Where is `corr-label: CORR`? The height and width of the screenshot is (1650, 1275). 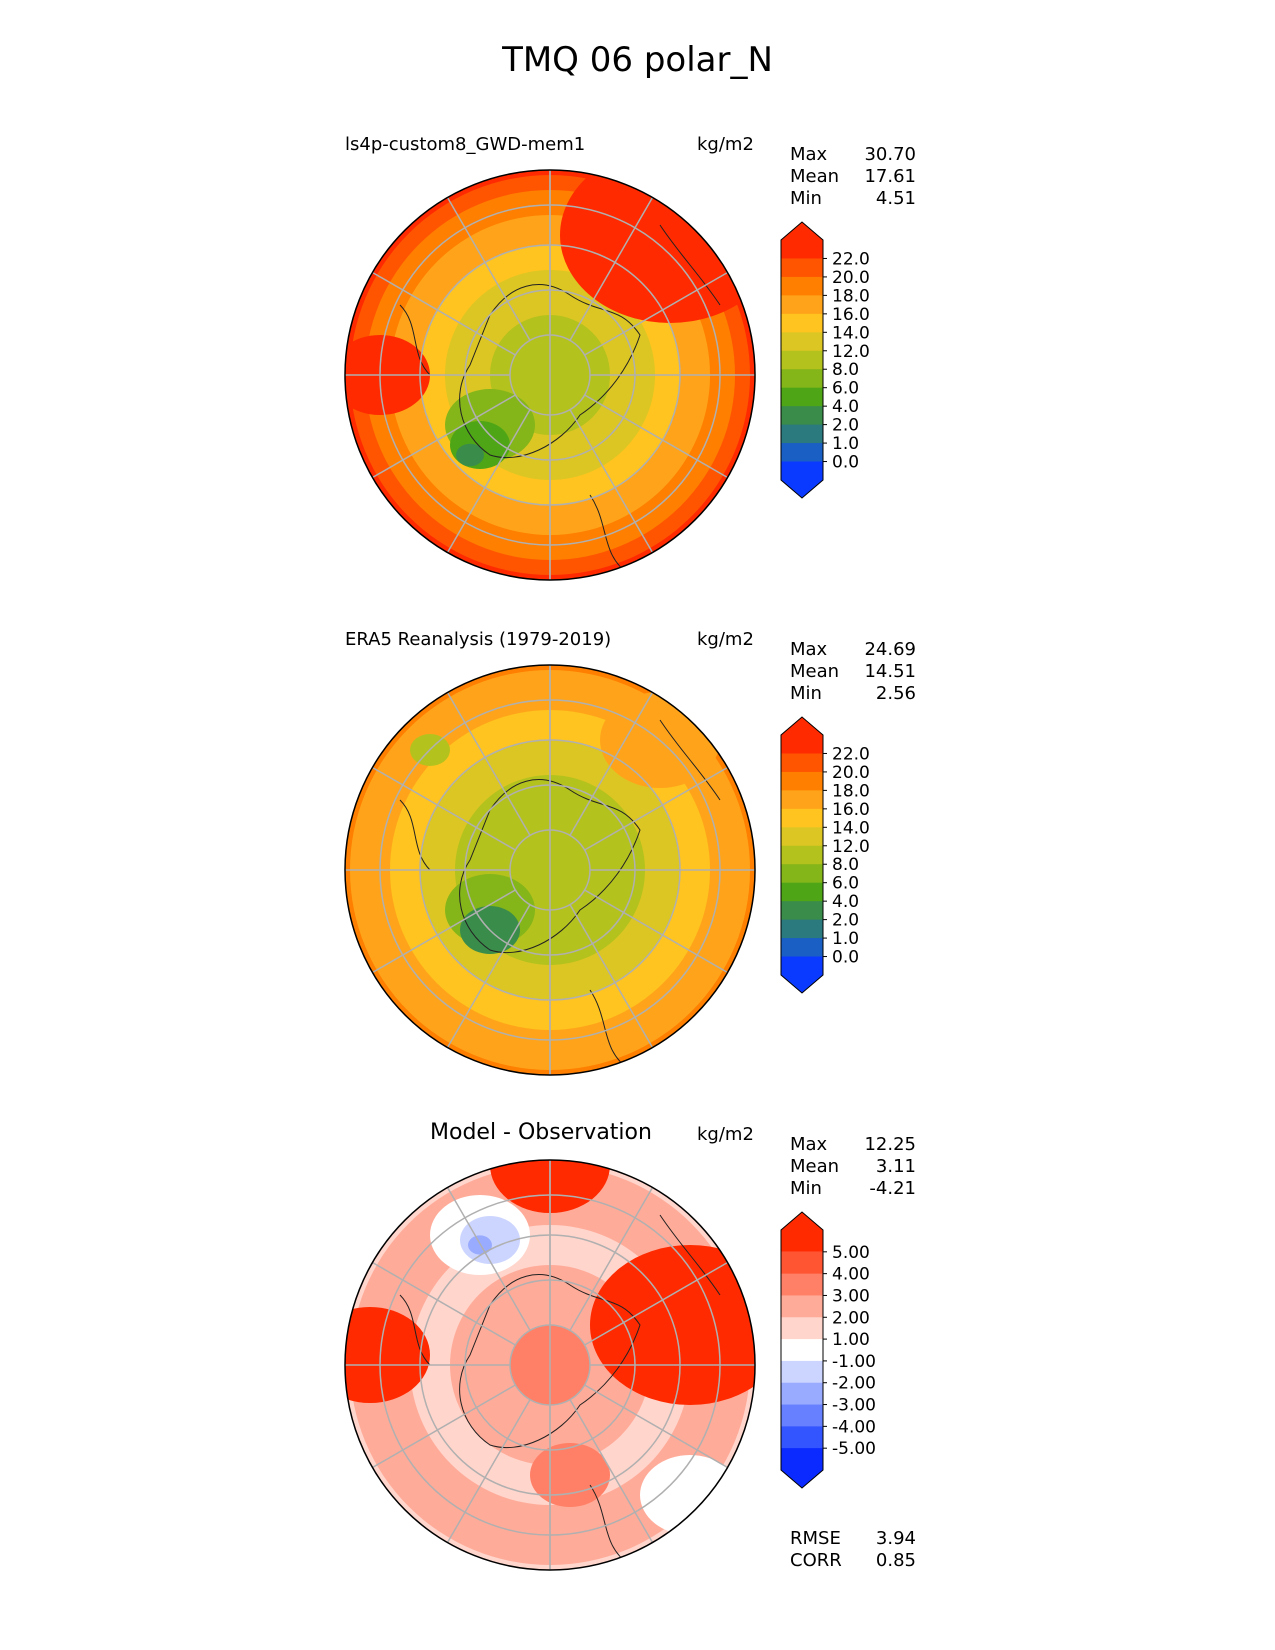
corr-label: CORR is located at coordinates (816, 1560).